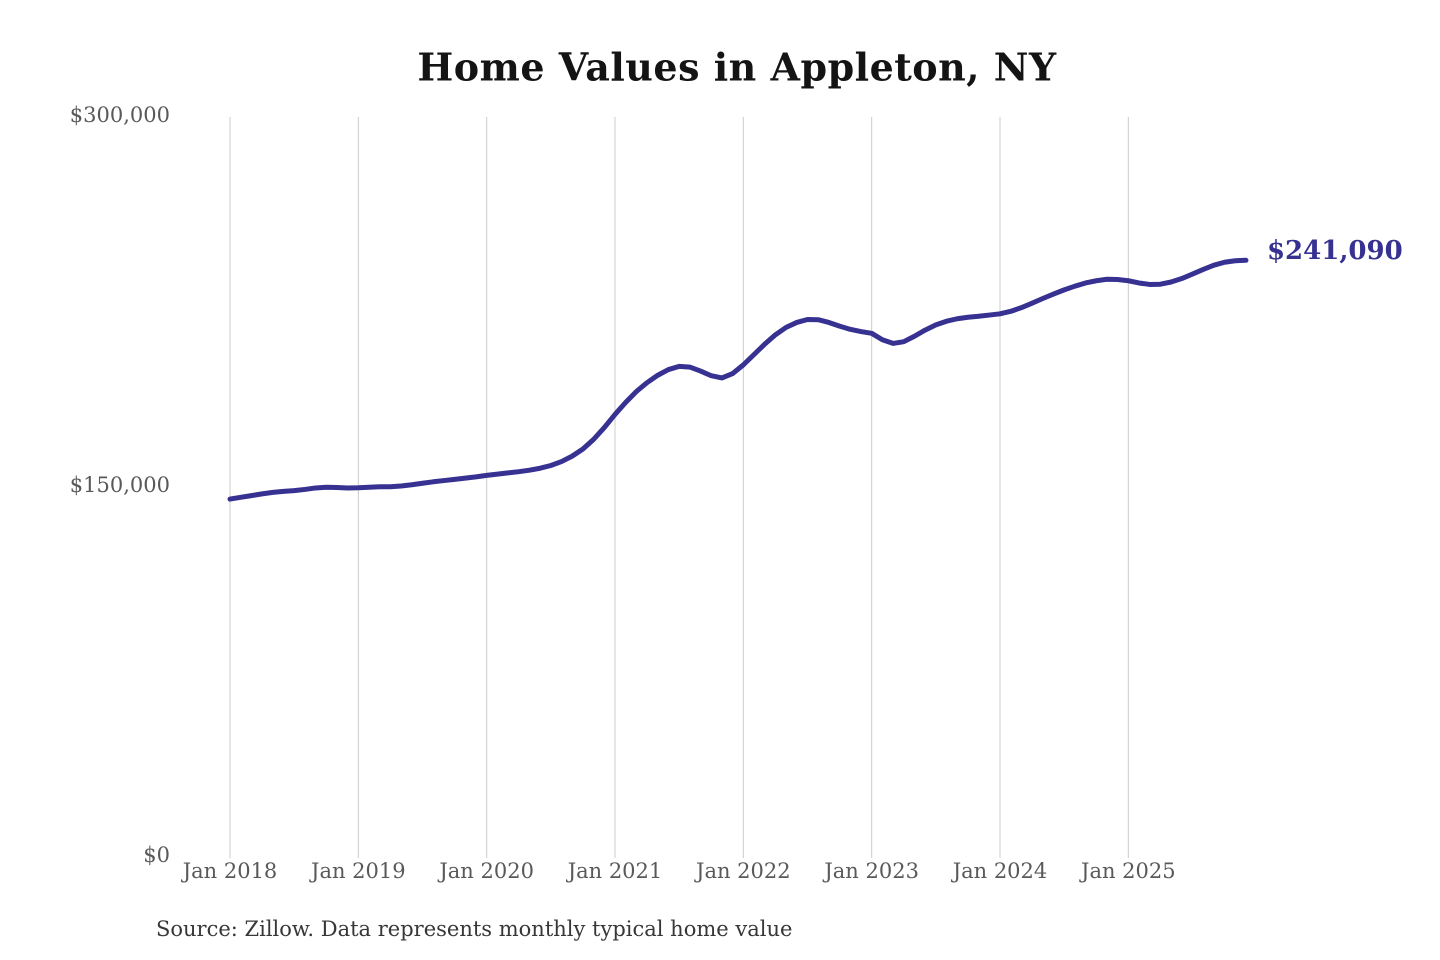 The image size is (1440, 960). What do you see at coordinates (737, 67) in the screenshot?
I see `chart-title: Home Values in Appleton, NY` at bounding box center [737, 67].